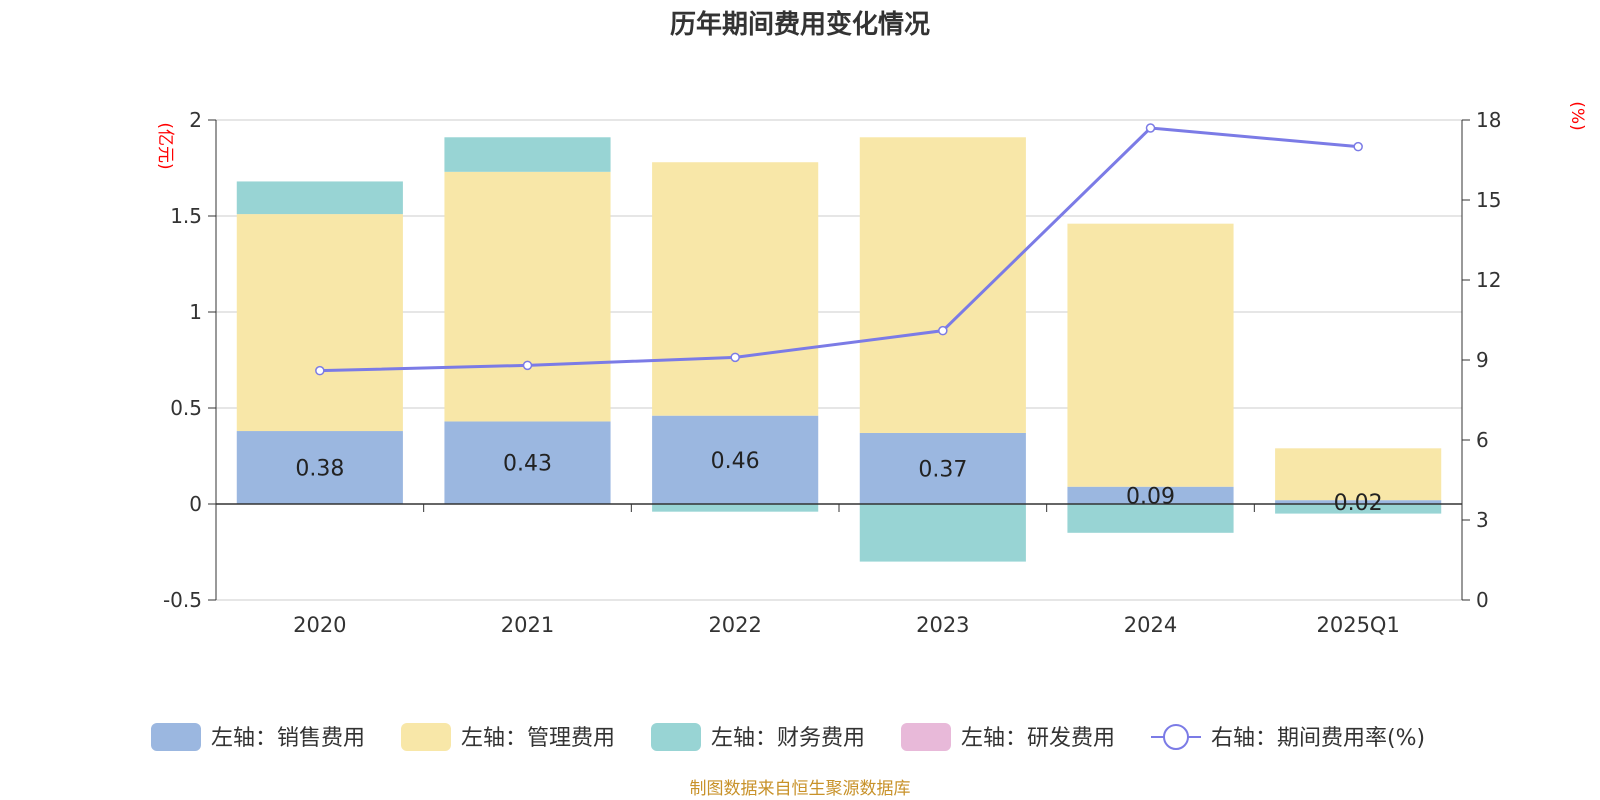 Image resolution: width=1600 pixels, height=800 pixels. Describe the element at coordinates (1482, 440) in the screenshot. I see `right-axis-tick-label: 6` at that location.